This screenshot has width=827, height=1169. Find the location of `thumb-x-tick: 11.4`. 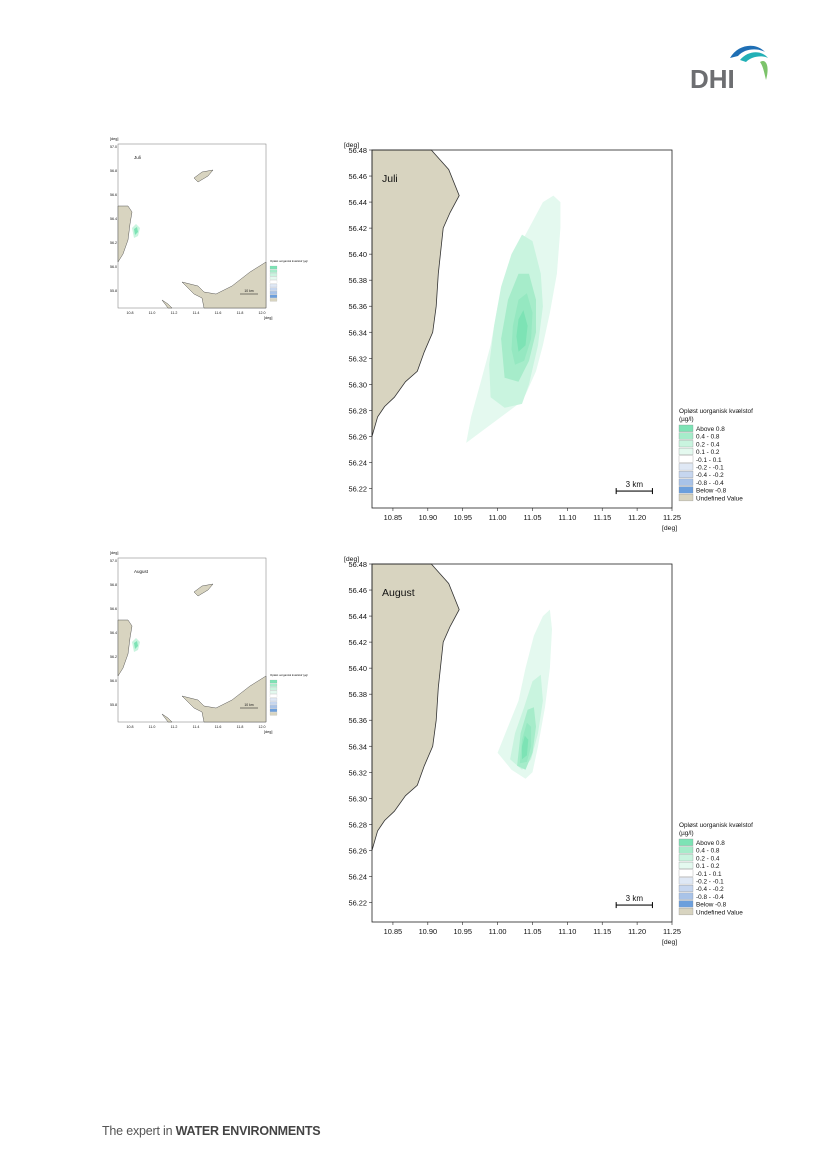

thumb-x-tick: 11.4 is located at coordinates (196, 727).